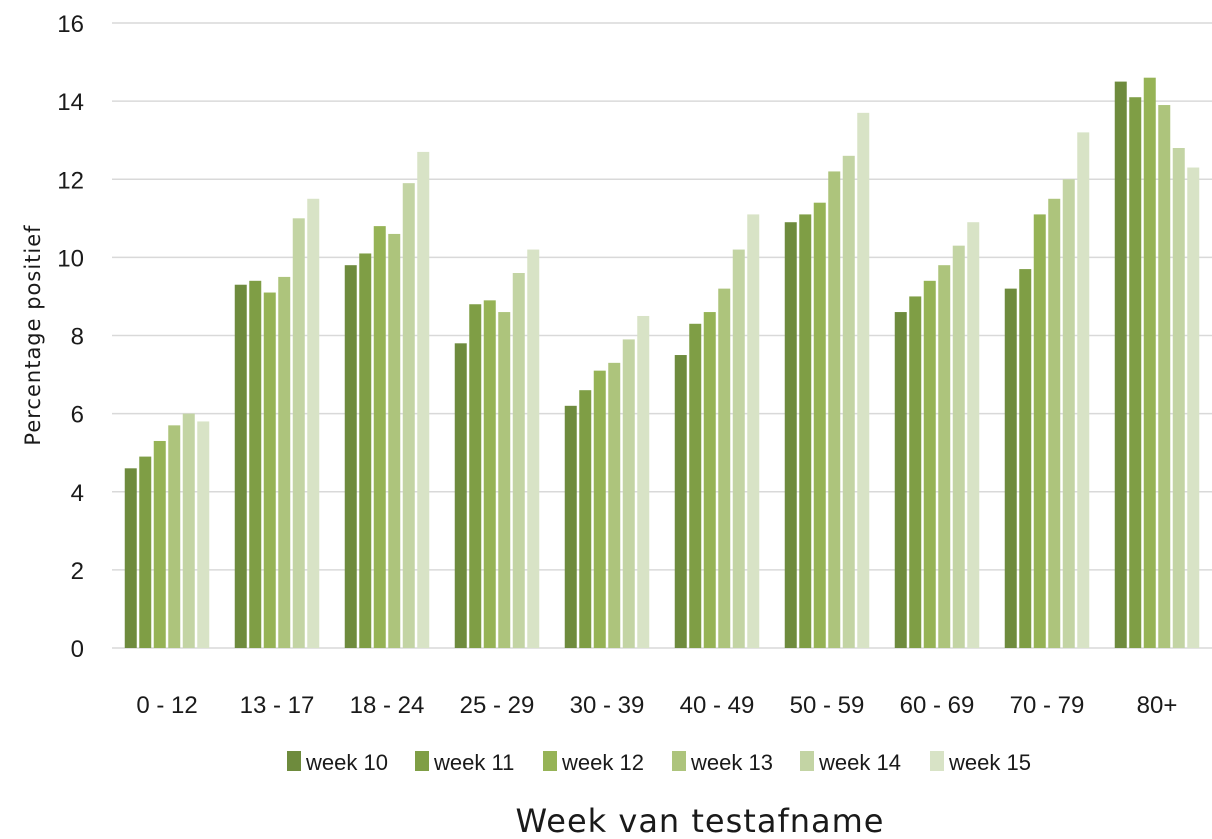 Image resolution: width=1212 pixels, height=839 pixels. What do you see at coordinates (70, 102) in the screenshot?
I see `y-tick-label: 14` at bounding box center [70, 102].